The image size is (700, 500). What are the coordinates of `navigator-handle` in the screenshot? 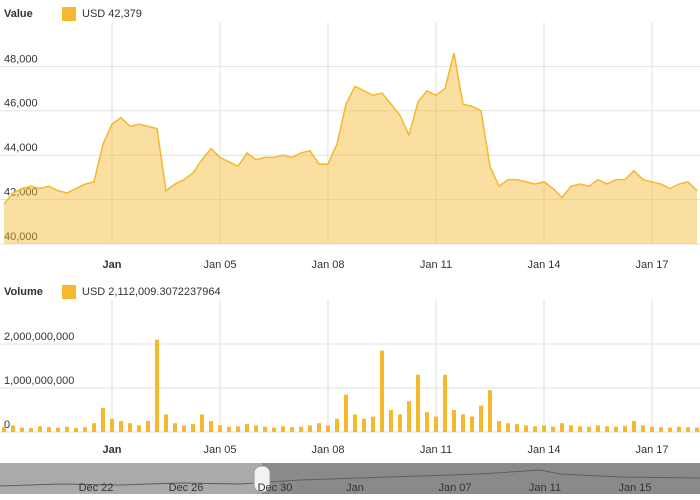 It's located at (262, 479).